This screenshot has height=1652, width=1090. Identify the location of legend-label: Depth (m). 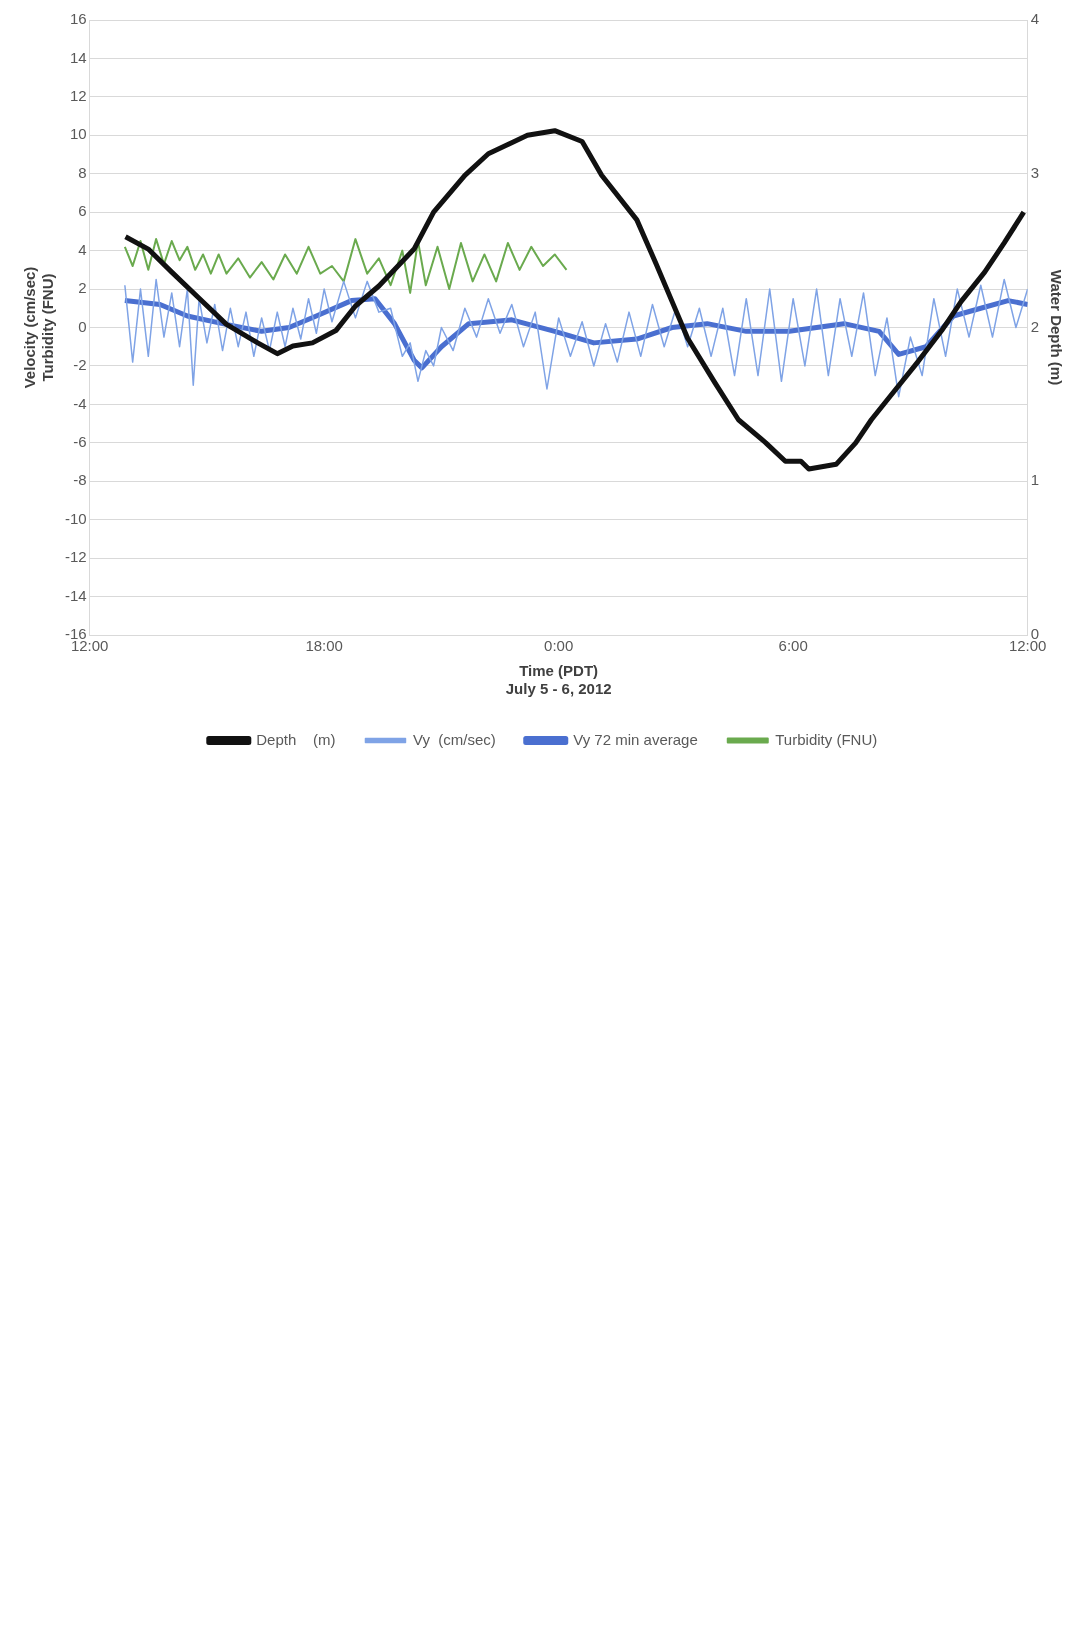
(296, 739).